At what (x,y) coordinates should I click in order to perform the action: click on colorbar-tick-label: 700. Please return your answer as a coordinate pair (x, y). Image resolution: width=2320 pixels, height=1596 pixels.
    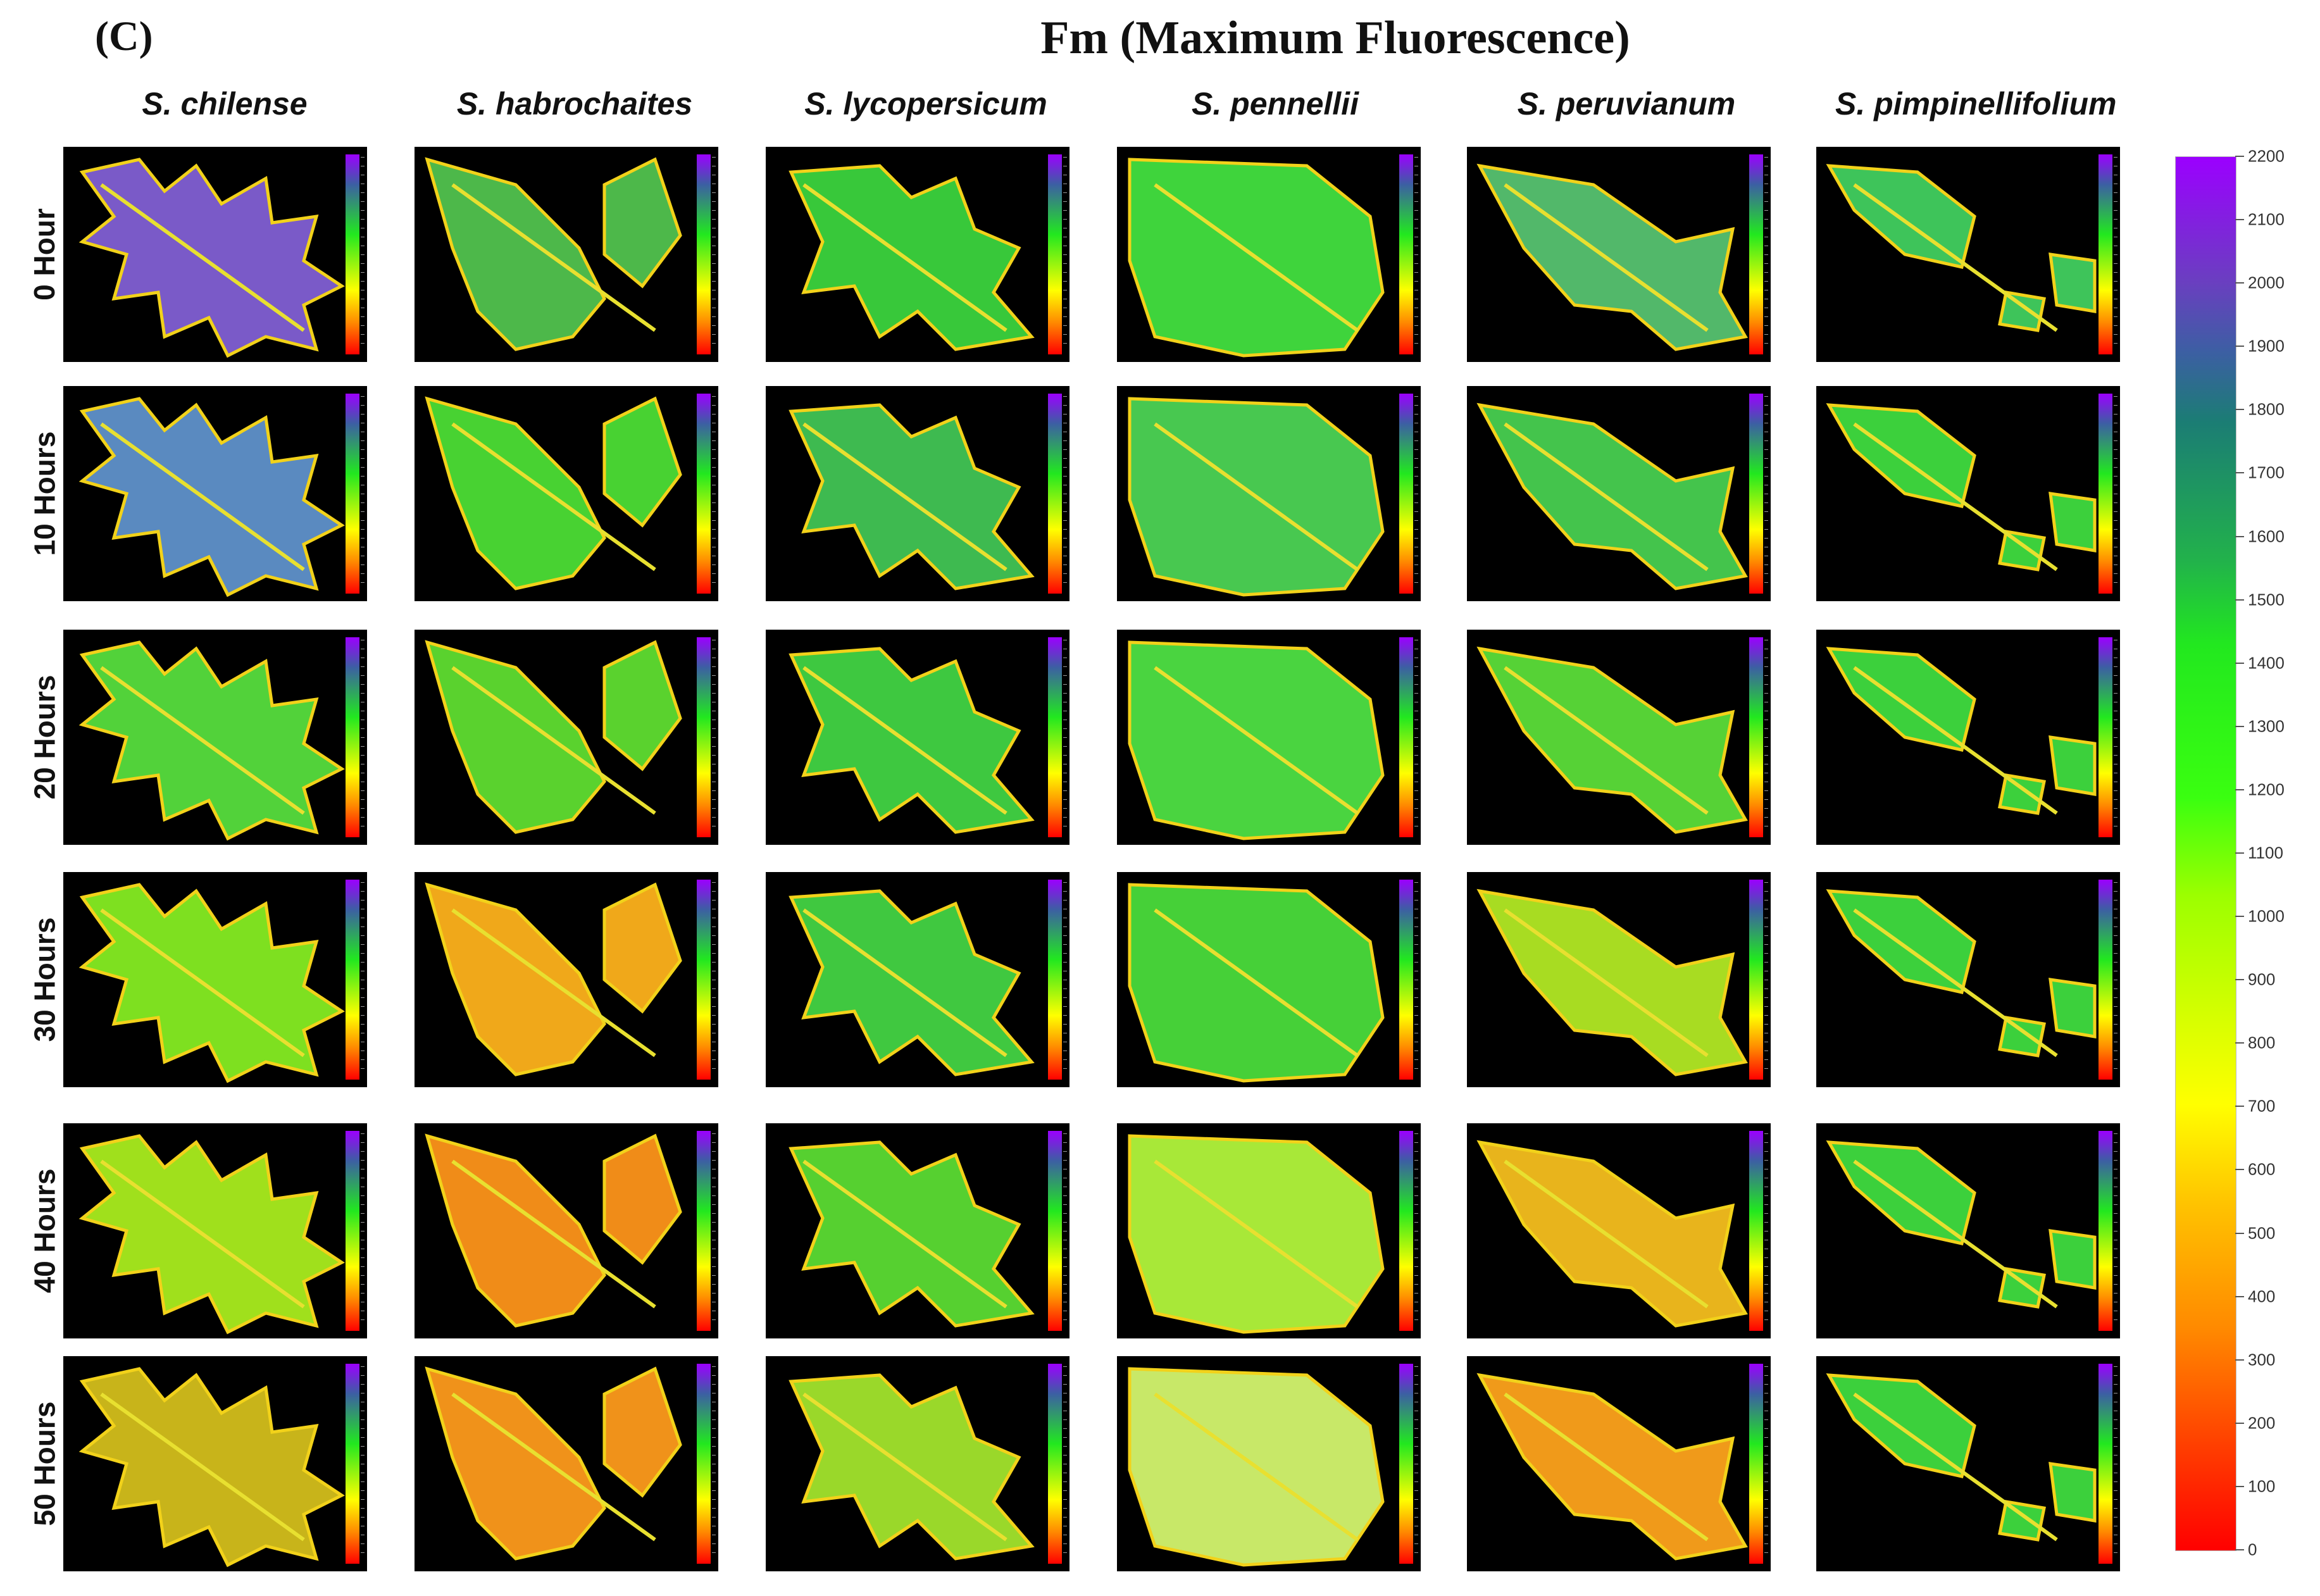
    Looking at the image, I should click on (2262, 1106).